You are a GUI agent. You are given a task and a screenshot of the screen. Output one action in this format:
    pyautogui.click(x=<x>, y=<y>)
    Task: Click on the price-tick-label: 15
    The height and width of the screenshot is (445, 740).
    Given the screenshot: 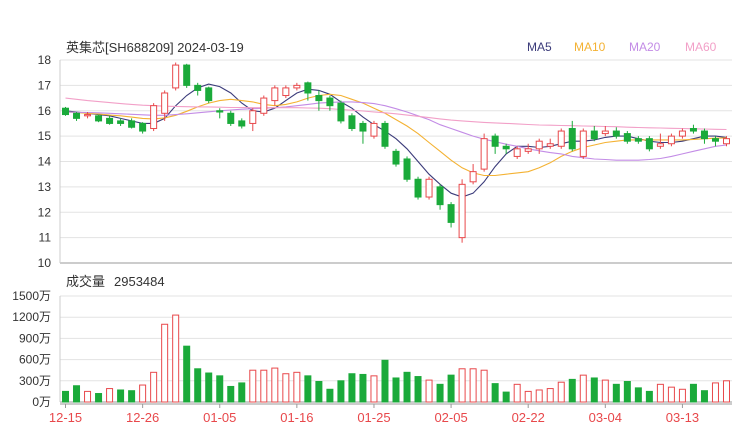 What is the action you would take?
    pyautogui.click(x=45, y=136)
    